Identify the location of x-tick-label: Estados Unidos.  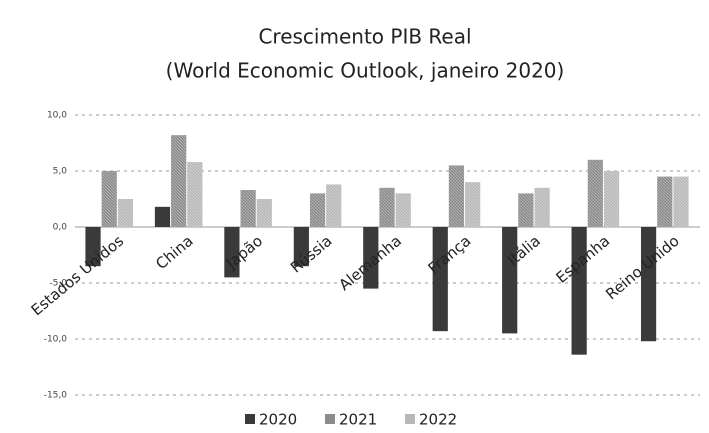
(78, 276).